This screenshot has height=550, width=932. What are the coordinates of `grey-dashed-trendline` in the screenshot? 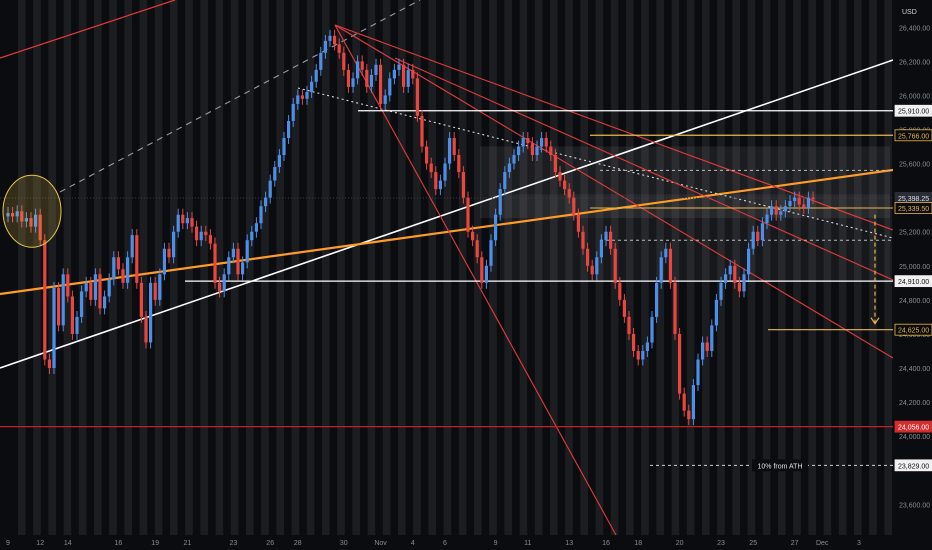 It's located at (240, 96).